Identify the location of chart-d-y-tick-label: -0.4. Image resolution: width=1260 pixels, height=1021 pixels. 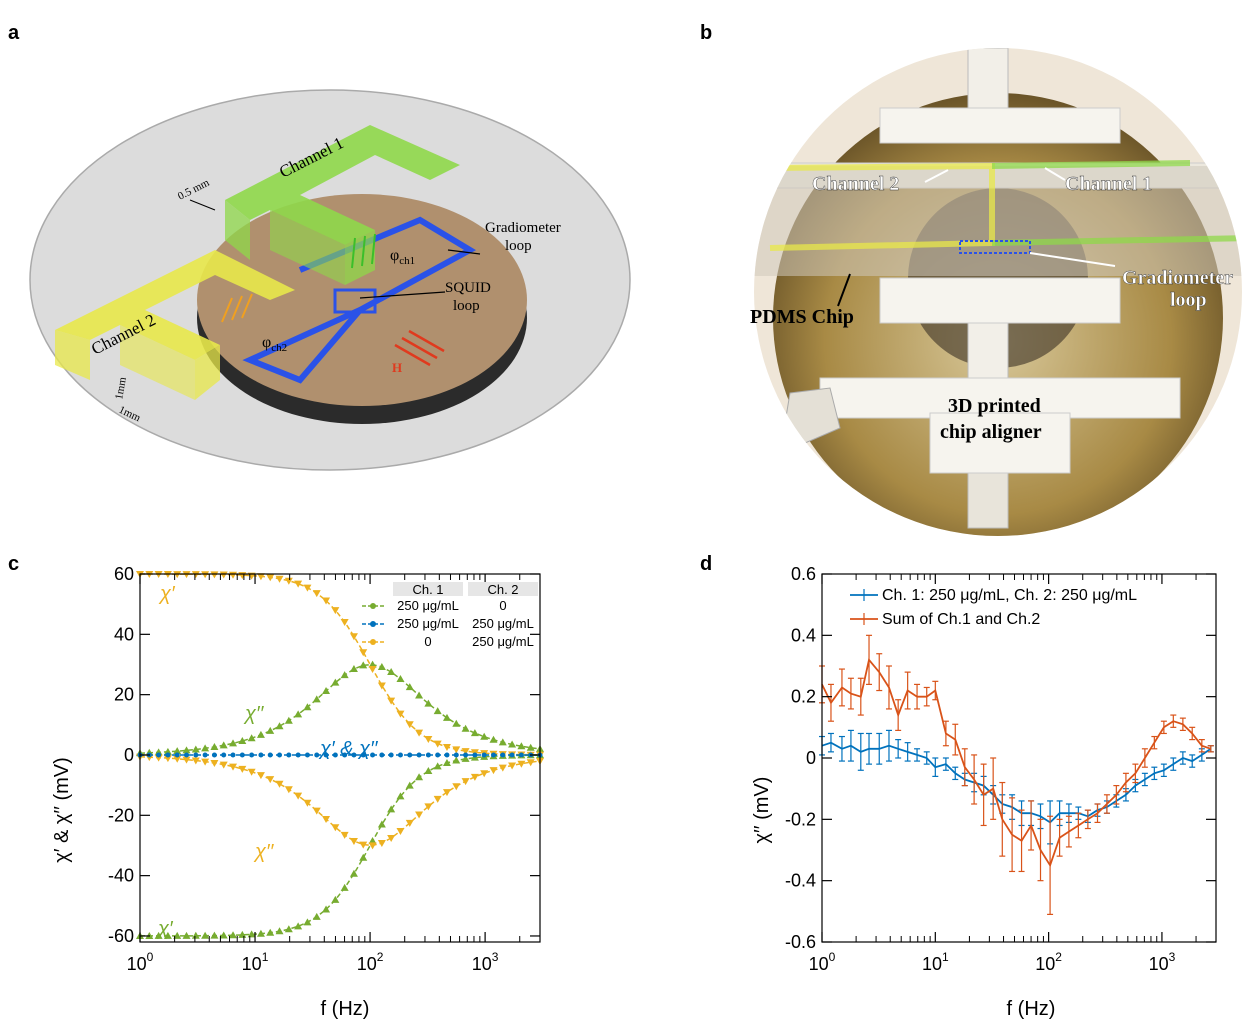
(800, 881).